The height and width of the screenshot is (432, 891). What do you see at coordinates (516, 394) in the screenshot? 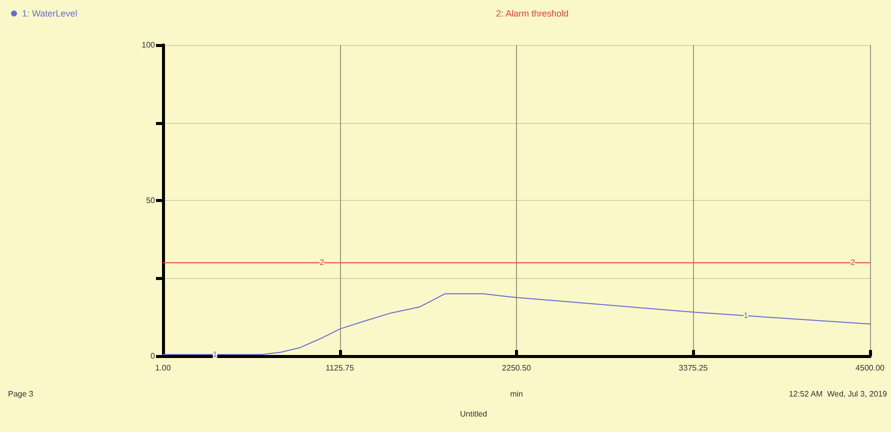
I see `x-axis-title: min` at bounding box center [516, 394].